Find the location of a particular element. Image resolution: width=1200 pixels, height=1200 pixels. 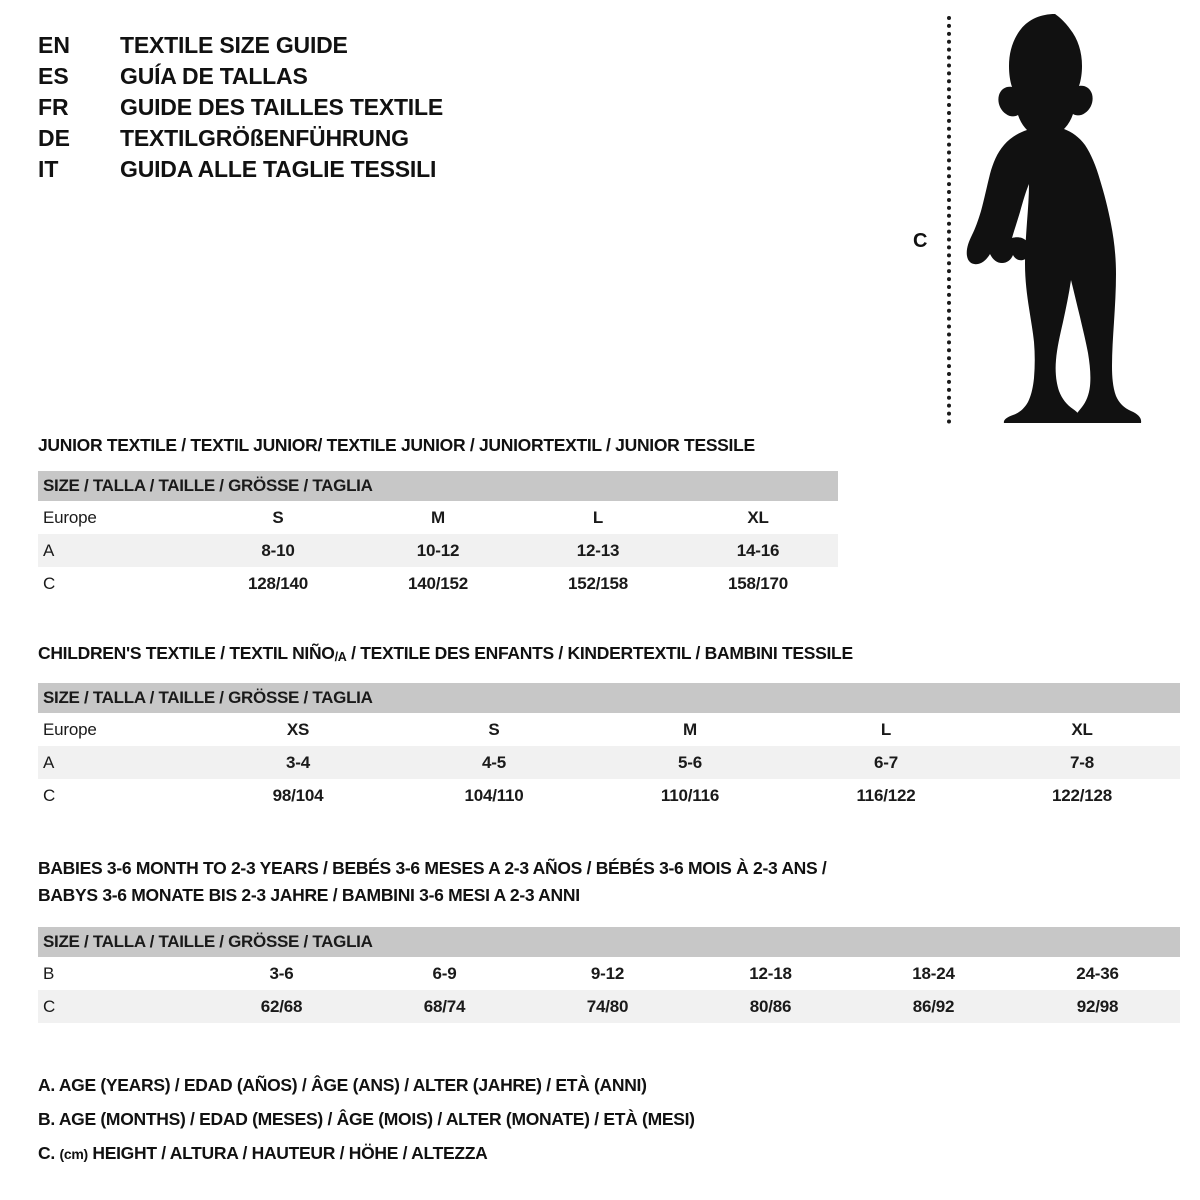

table-row: C 98/104 104/110 110/116 116/122 122/128 is located at coordinates (609, 795).